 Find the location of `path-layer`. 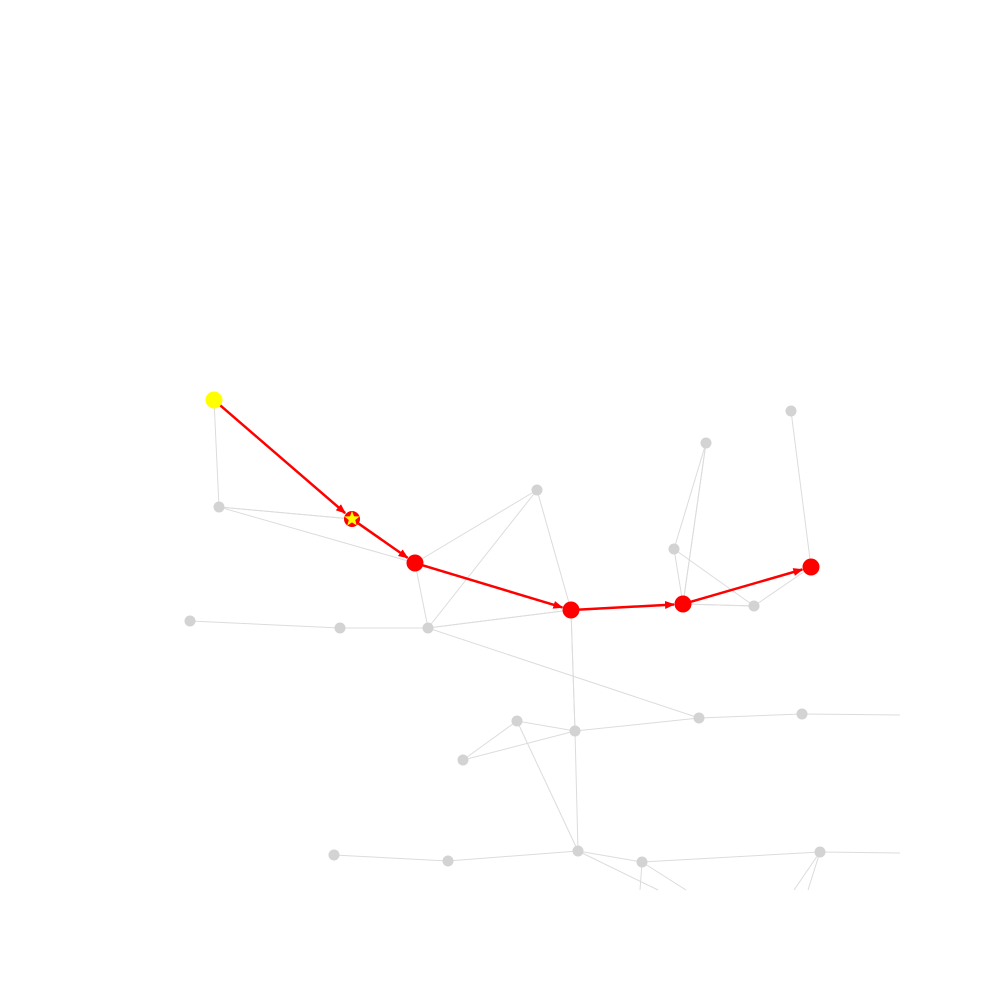

path-layer is located at coordinates (511, 507).